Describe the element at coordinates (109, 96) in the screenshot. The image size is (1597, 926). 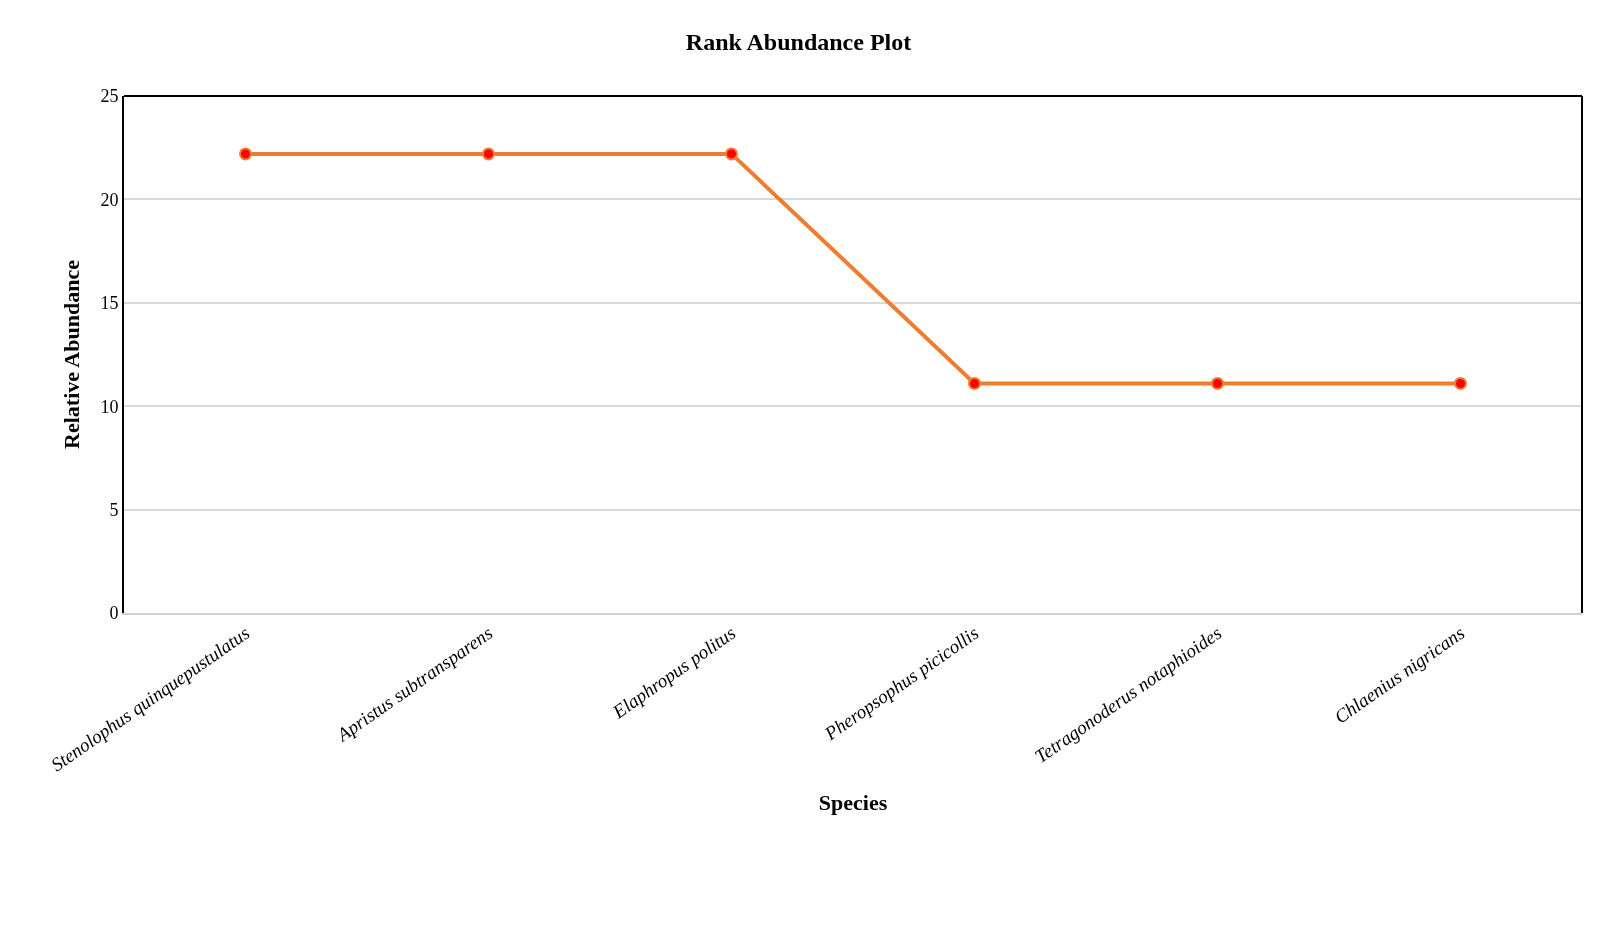
I see `y-tick-label: 25` at that location.